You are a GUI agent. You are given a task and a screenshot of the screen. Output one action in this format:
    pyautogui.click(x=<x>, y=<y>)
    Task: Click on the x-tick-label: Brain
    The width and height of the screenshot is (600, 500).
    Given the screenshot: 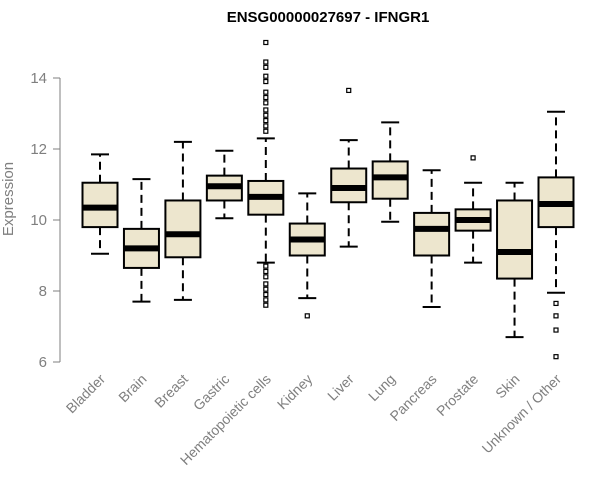 What is the action you would take?
    pyautogui.click(x=132, y=388)
    